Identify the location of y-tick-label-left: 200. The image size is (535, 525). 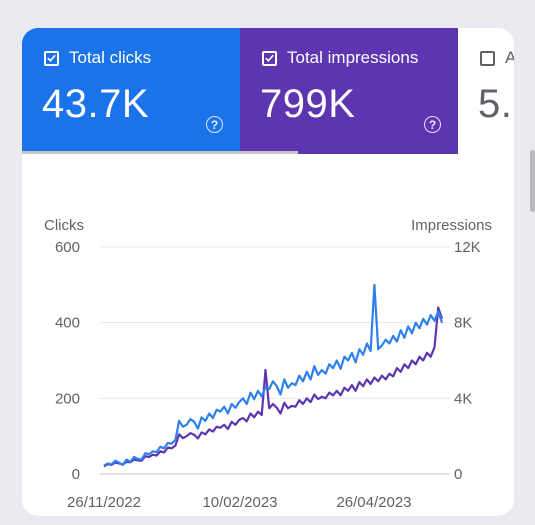
(67, 398).